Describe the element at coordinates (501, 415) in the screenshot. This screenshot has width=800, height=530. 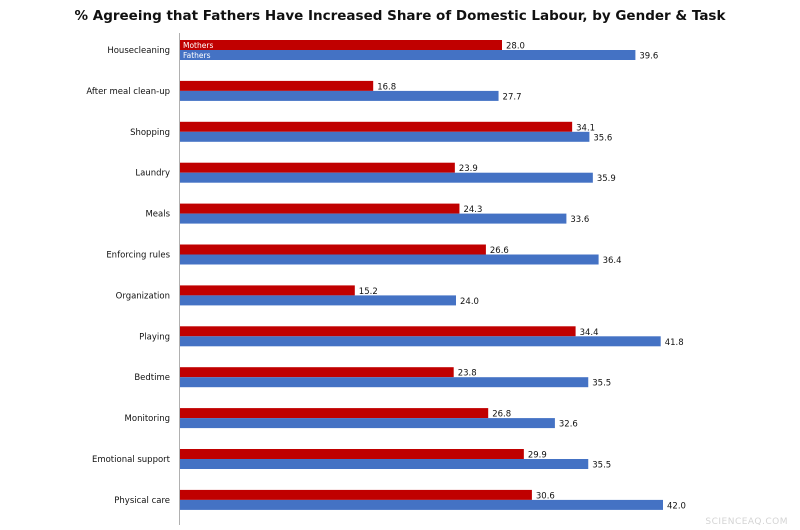
I see `value-label-mothers-monitoring: 26.8` at that location.